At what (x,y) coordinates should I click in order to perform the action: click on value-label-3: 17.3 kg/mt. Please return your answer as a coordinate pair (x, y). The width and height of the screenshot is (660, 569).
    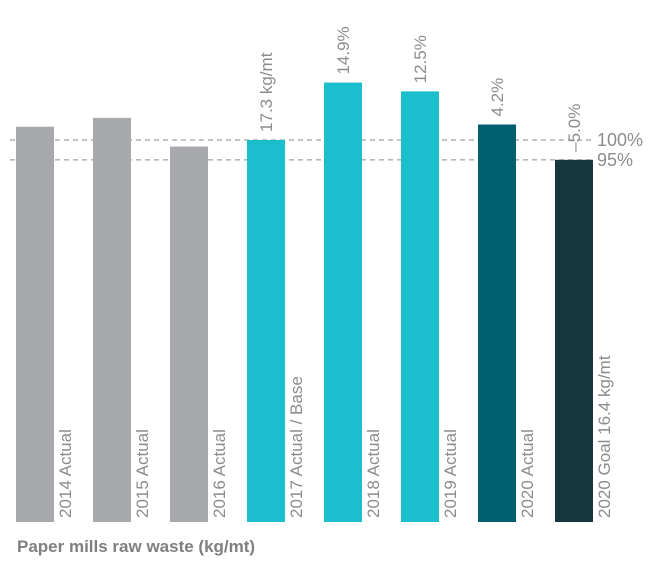
    Looking at the image, I should click on (266, 92).